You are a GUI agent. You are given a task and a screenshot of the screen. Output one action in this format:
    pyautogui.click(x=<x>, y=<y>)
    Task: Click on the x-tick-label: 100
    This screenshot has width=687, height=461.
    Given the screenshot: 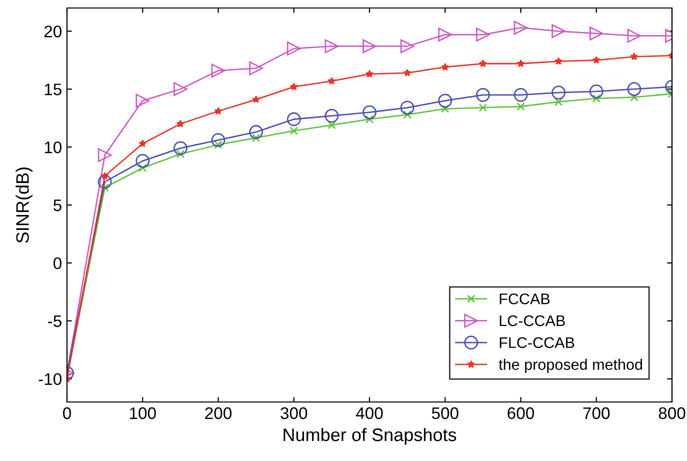 What is the action you would take?
    pyautogui.click(x=143, y=413)
    